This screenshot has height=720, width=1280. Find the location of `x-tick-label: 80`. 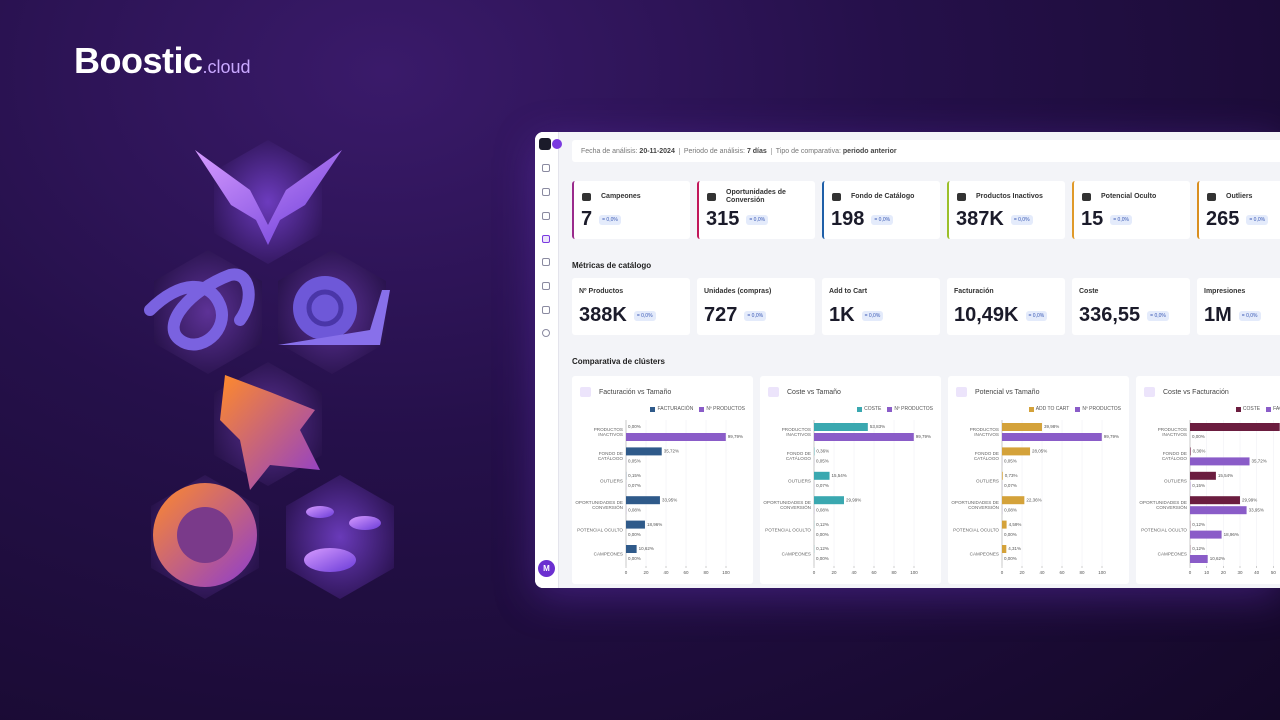

x-tick-label: 80 is located at coordinates (1082, 572).